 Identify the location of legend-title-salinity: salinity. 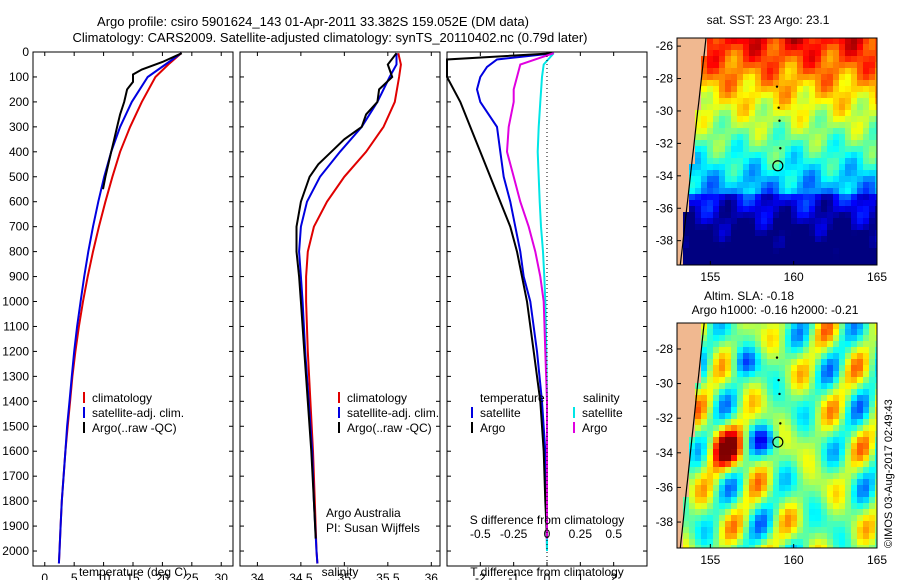
(601, 398).